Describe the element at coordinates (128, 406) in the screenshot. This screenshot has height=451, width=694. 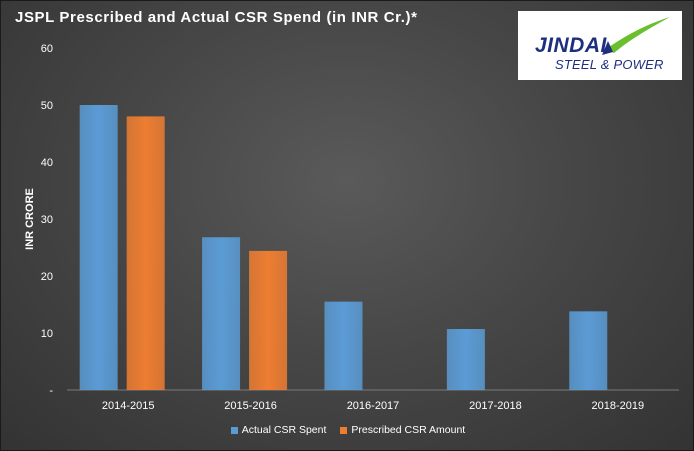
I see `x-tick-label: 2014-2015` at that location.